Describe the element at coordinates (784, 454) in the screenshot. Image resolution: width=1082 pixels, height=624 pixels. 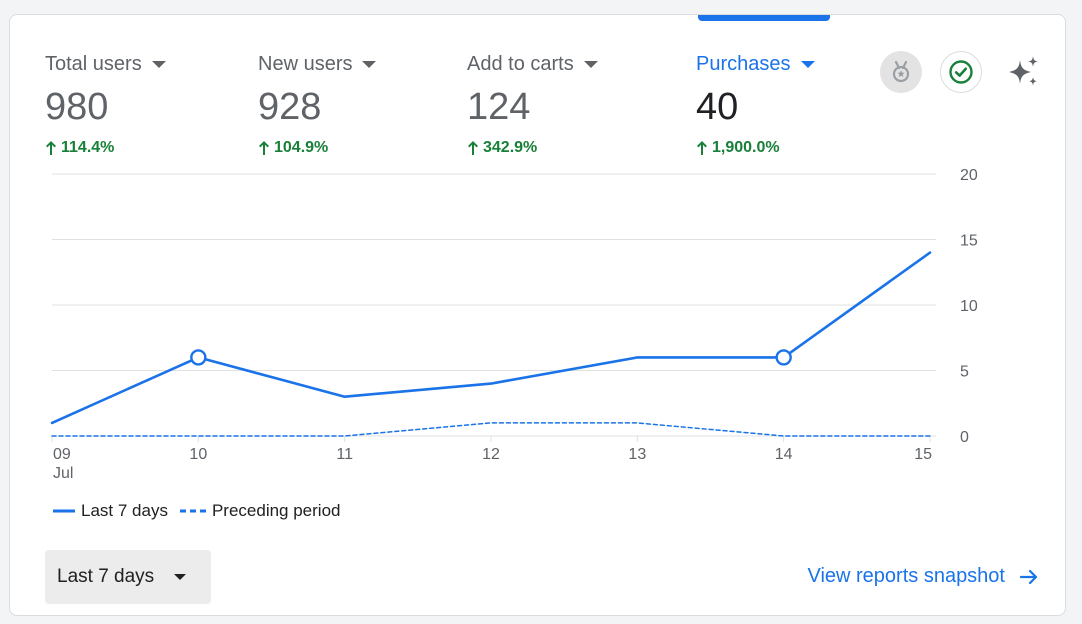
I see `x-tick-label: 14` at that location.